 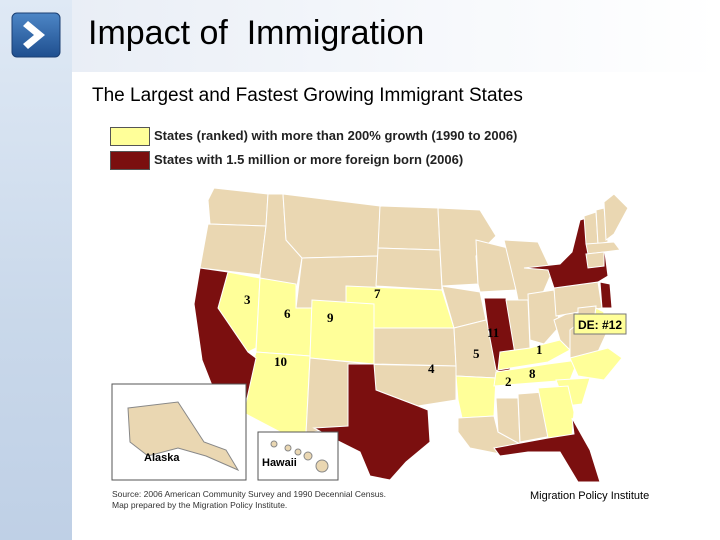 I want to click on state-south-dakota, so click(x=409, y=269).